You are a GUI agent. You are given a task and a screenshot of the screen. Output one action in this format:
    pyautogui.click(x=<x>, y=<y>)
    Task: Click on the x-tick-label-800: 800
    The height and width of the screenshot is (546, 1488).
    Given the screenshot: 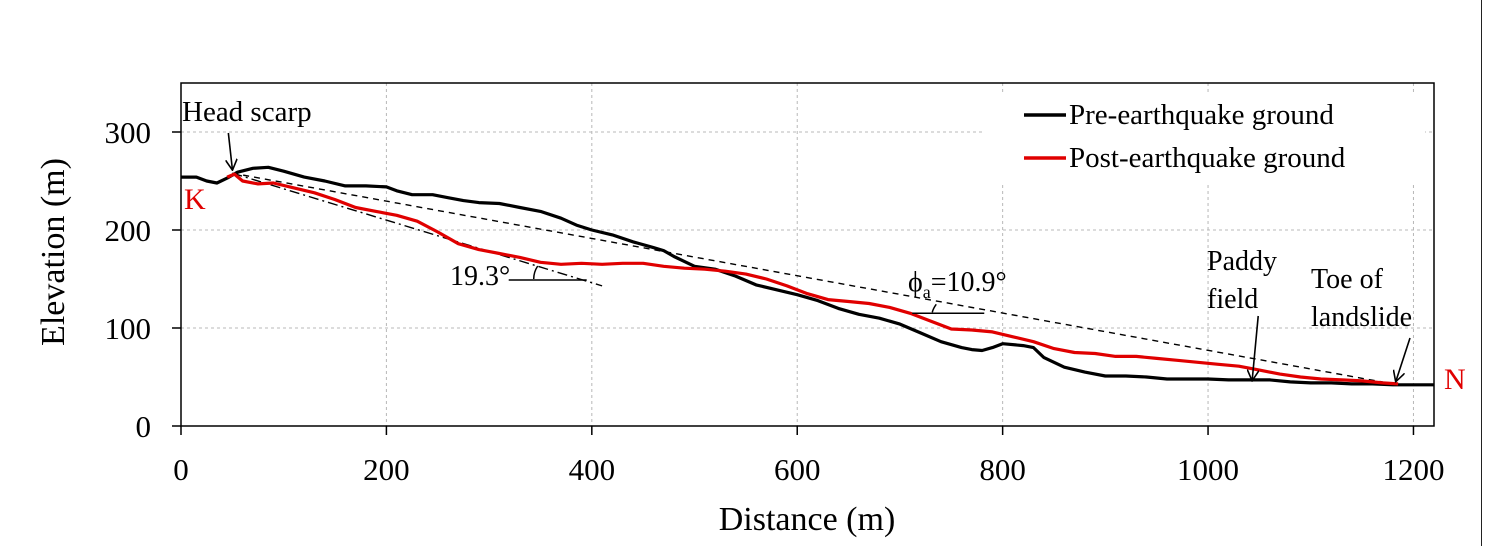 What is the action you would take?
    pyautogui.click(x=1002, y=469)
    